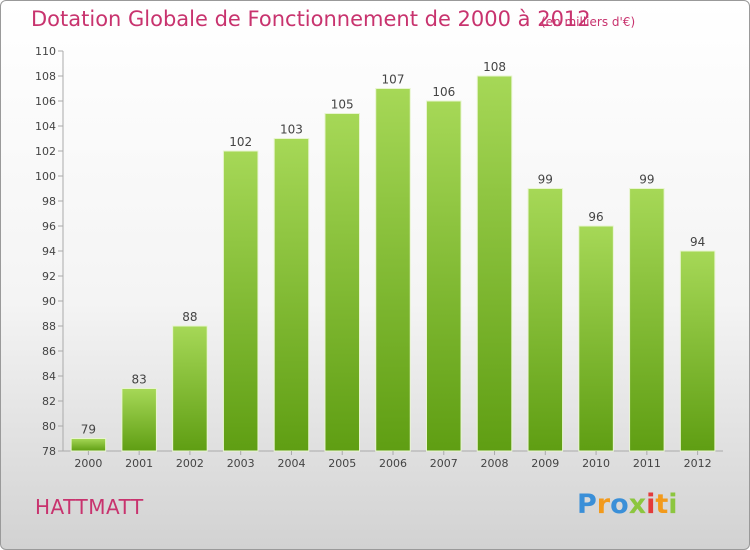  What do you see at coordinates (647, 463) in the screenshot?
I see `x-tick-label: 2011` at bounding box center [647, 463].